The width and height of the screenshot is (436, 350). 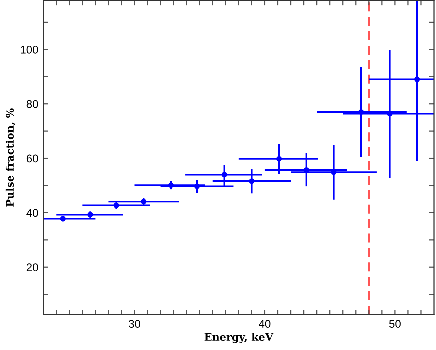 What do you see at coordinates (134, 324) in the screenshot?
I see `x-tick-label: 30` at bounding box center [134, 324].